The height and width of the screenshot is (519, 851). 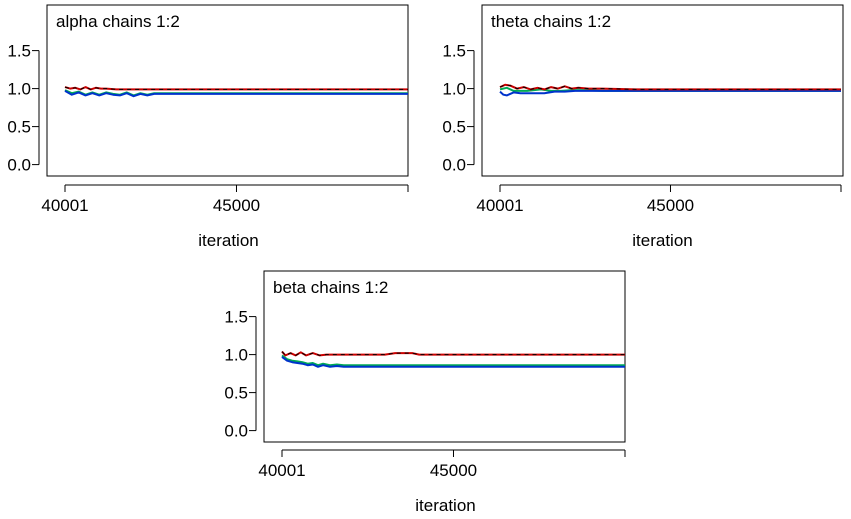 What do you see at coordinates (118, 21) in the screenshot?
I see `panel-title: alpha chains 1:2` at bounding box center [118, 21].